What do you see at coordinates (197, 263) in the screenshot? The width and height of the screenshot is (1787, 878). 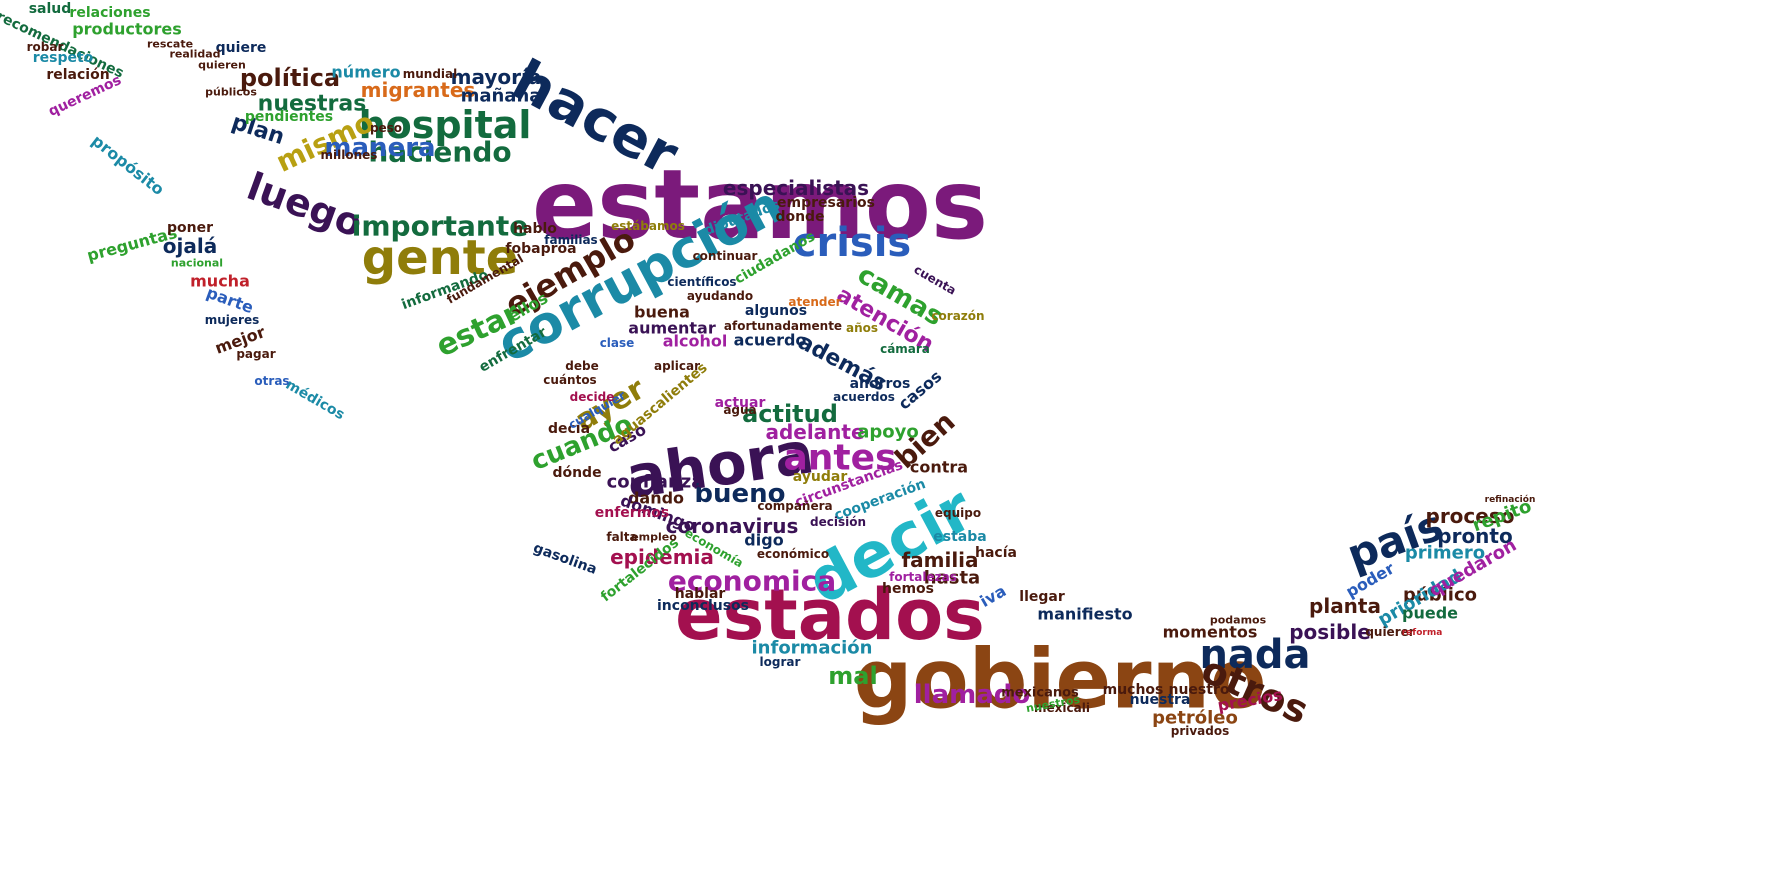 I see `word-nacional: nacional` at bounding box center [197, 263].